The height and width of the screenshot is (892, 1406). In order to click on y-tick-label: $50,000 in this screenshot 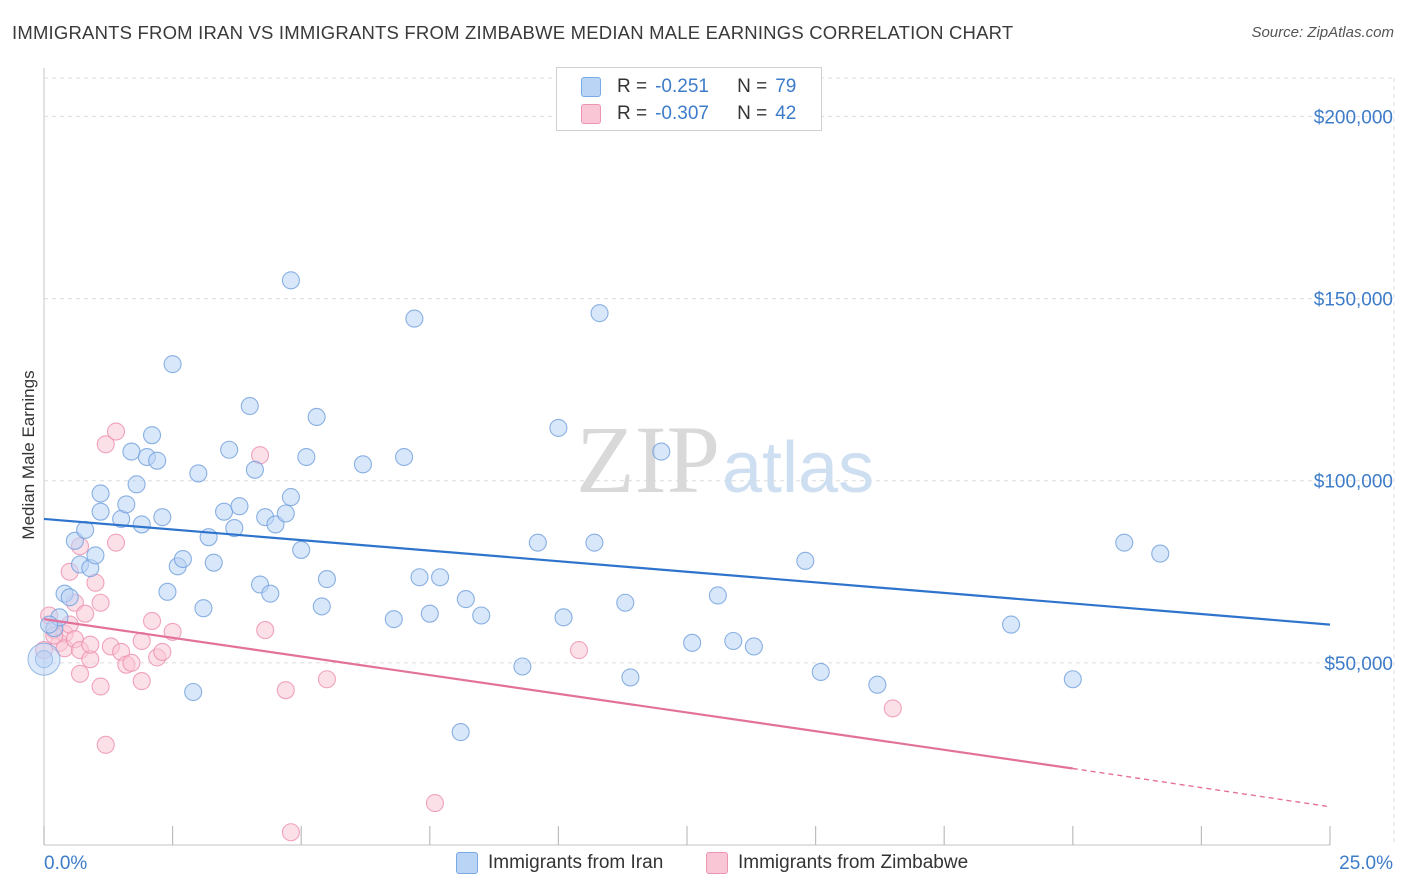, I will do `click(1358, 664)`.